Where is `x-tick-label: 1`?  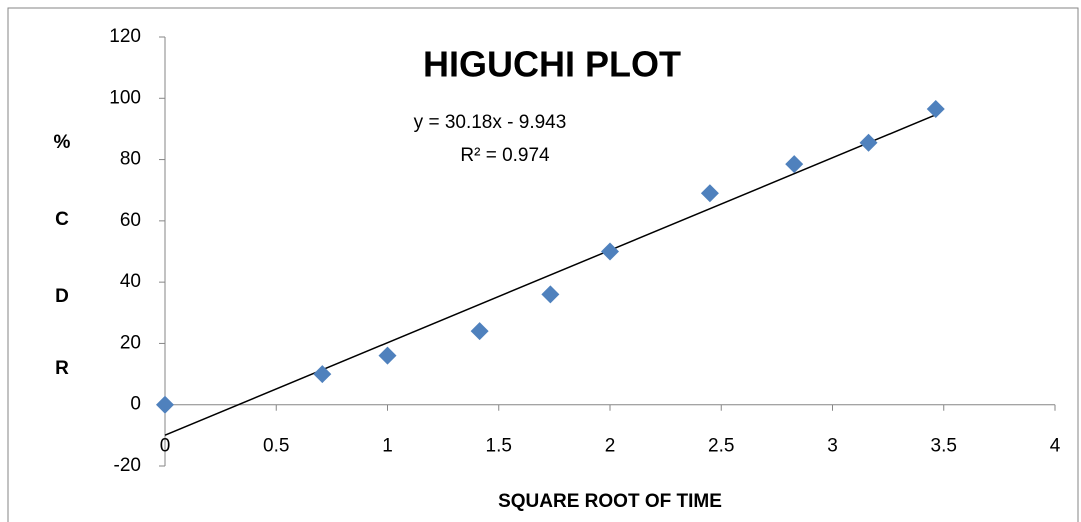 x-tick-label: 1 is located at coordinates (387, 446).